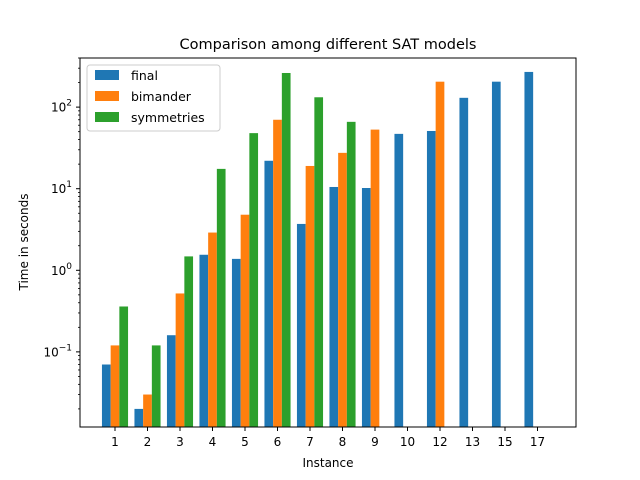 This screenshot has width=640, height=480. Describe the element at coordinates (310, 442) in the screenshot. I see `x-tick-label: 7` at that location.